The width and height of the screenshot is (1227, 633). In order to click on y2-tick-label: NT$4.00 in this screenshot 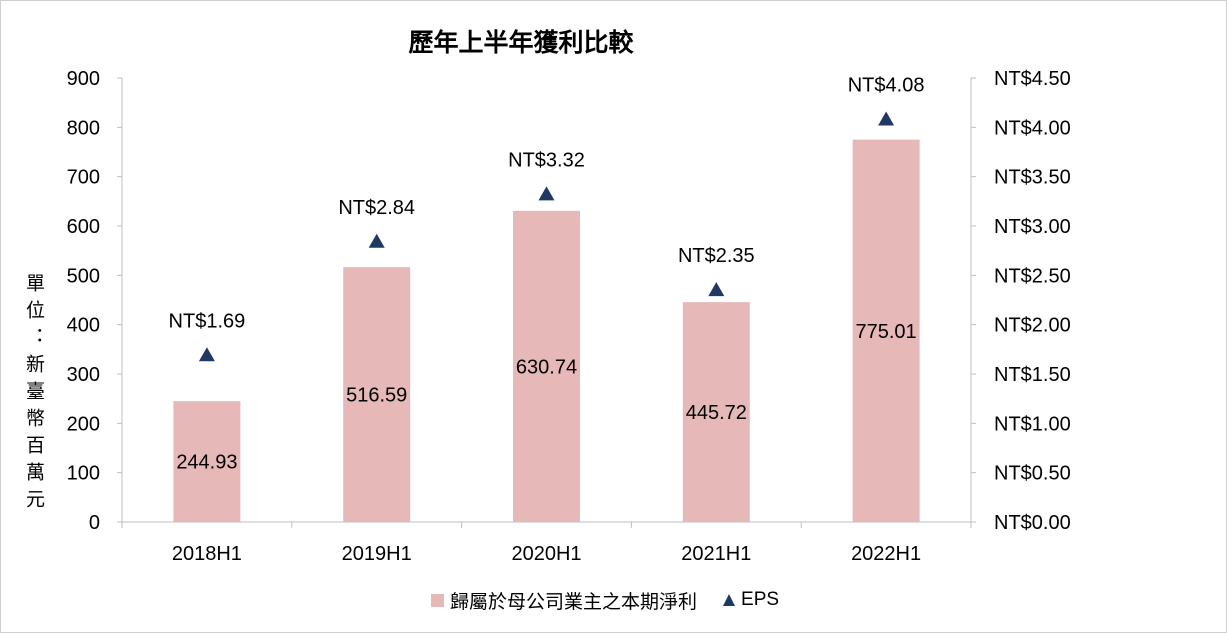, I will do `click(1032, 128)`.